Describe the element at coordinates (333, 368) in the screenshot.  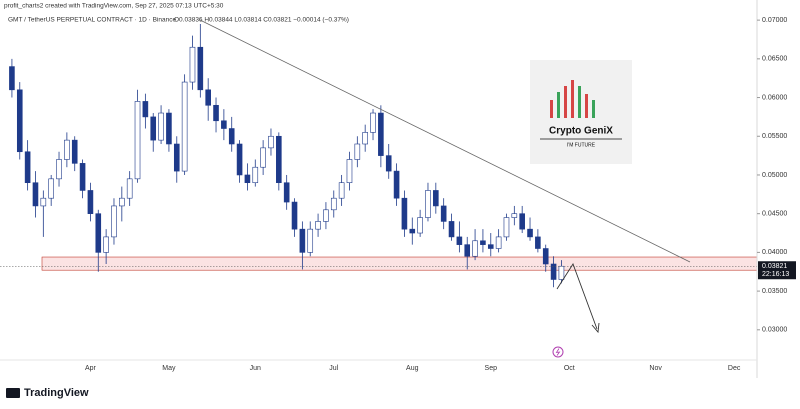
I see `x-tick-label: Jul` at that location.